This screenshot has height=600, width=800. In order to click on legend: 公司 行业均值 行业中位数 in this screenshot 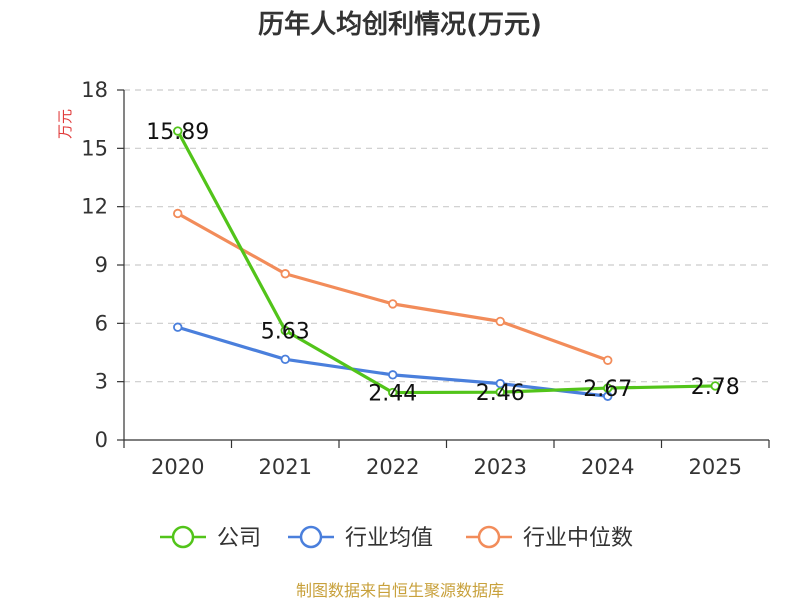, I will do `click(396, 538)`.